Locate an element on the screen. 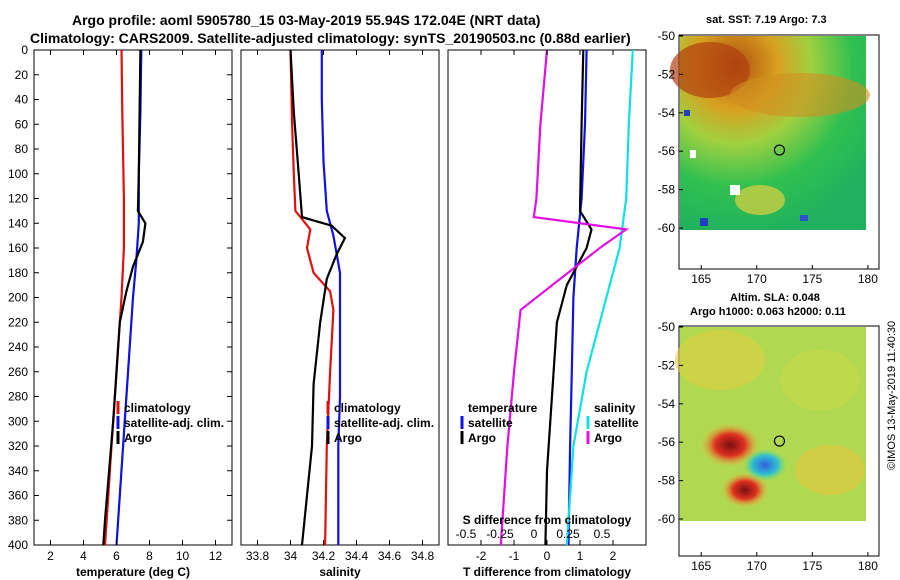 The height and width of the screenshot is (580, 900). depth-tick-label: 160 is located at coordinates (18, 248).